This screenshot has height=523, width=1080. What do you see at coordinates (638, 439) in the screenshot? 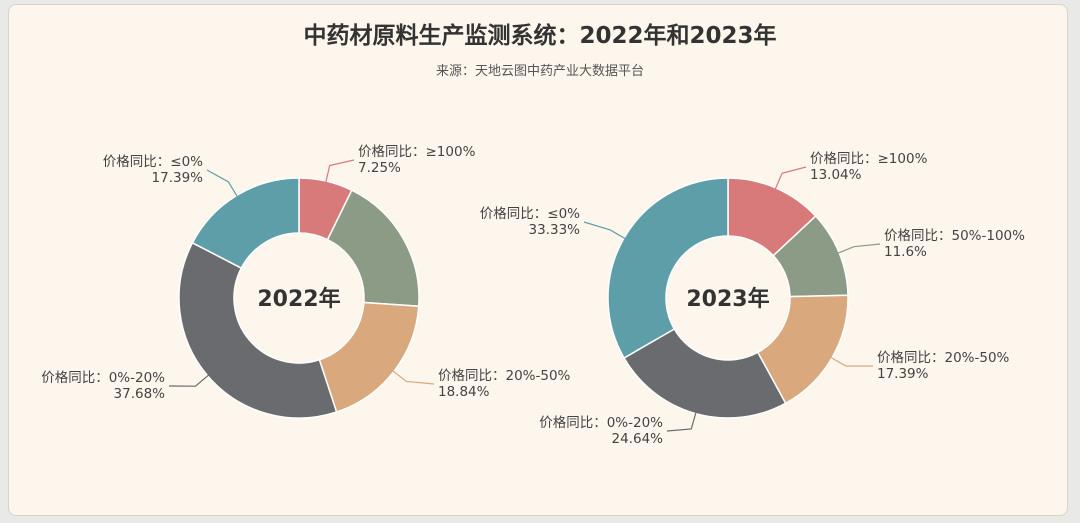
I see `donut-2-value-r0_20: 24.64%` at bounding box center [638, 439].